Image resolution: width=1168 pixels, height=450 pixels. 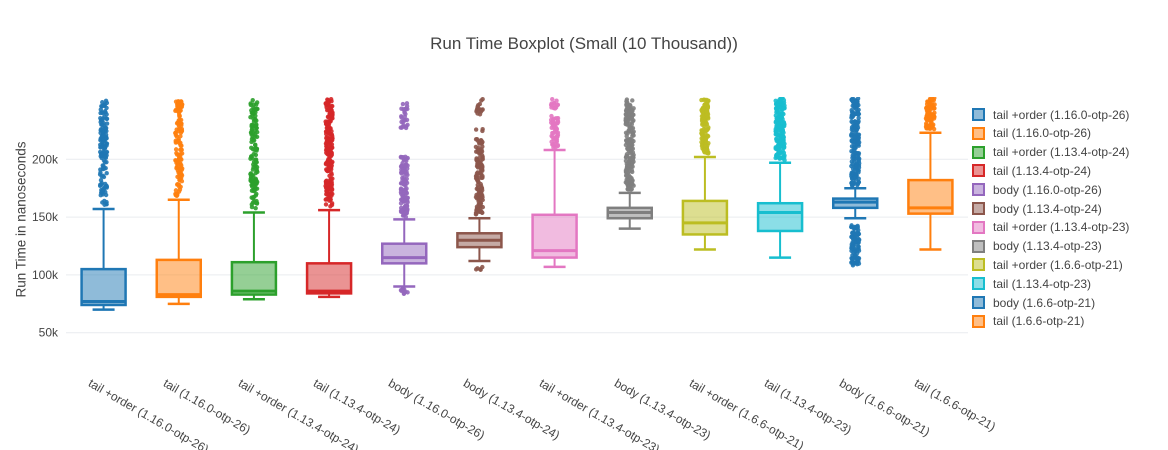 I want to click on legend-item-body-1-13-4-otp-24: body (1.13.4-otp-24), so click(x=1037, y=208).